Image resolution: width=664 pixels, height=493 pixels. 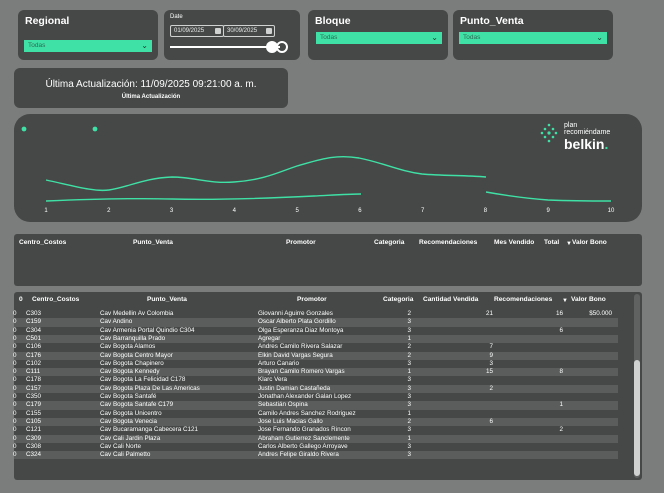 I want to click on cell-centro-costos: C102, so click(x=34, y=363).